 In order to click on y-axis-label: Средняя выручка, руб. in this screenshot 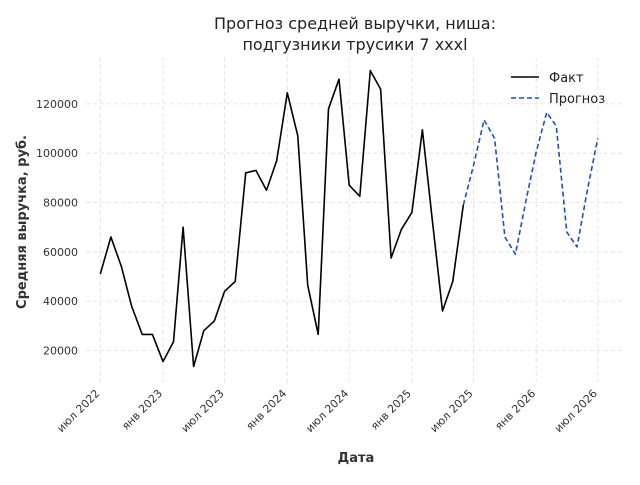, I will do `click(22, 222)`.